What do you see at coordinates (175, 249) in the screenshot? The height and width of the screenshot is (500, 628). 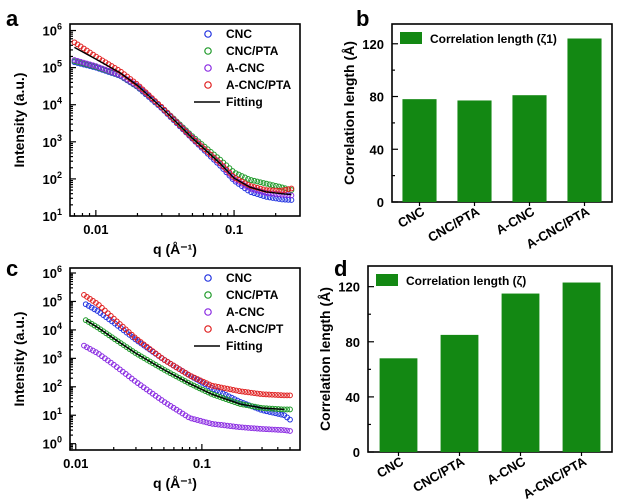 I see `x-axis-label-a: q (Å⁻¹)` at bounding box center [175, 249].